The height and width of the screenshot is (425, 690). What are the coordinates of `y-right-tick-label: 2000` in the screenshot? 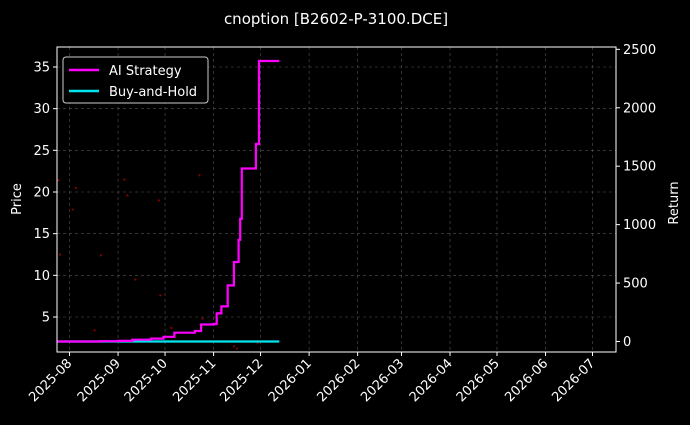 It's located at (639, 108).